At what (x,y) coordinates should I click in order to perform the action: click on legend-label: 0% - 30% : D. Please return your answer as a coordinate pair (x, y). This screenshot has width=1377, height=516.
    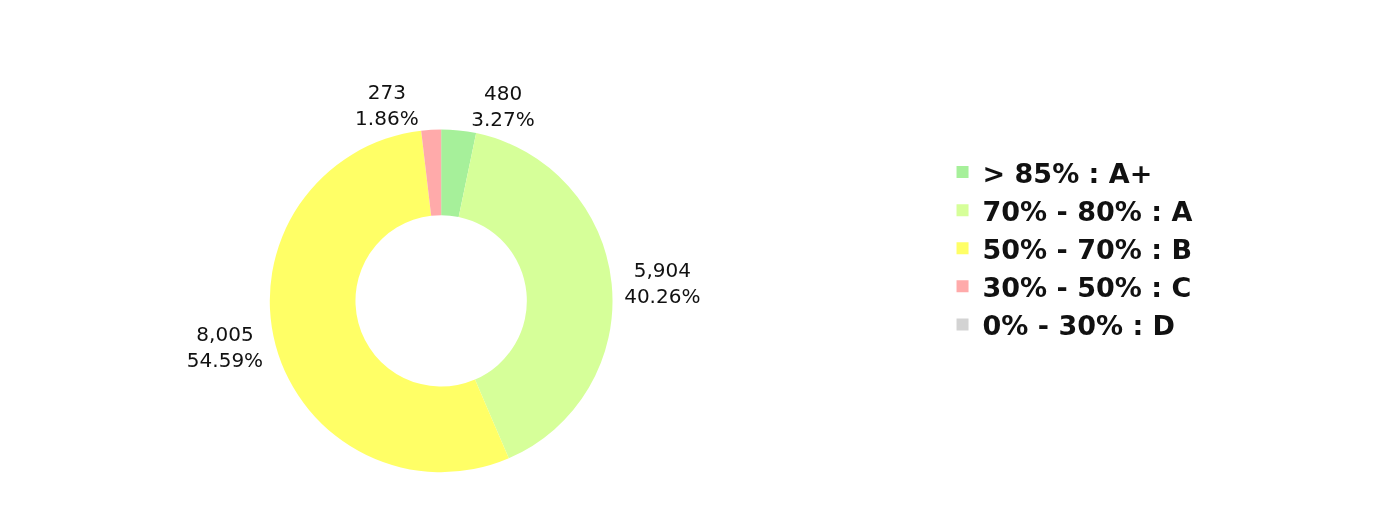
    Looking at the image, I should click on (1079, 325).